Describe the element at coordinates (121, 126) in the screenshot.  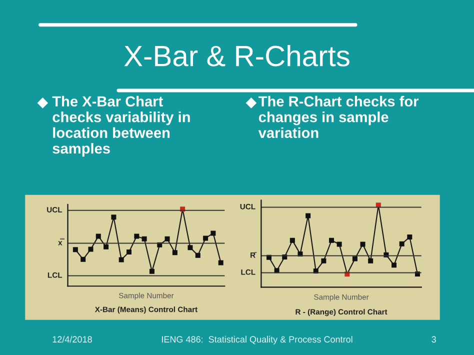
I see `text: The X-Bar Chart checks variability in location between samples` at that location.